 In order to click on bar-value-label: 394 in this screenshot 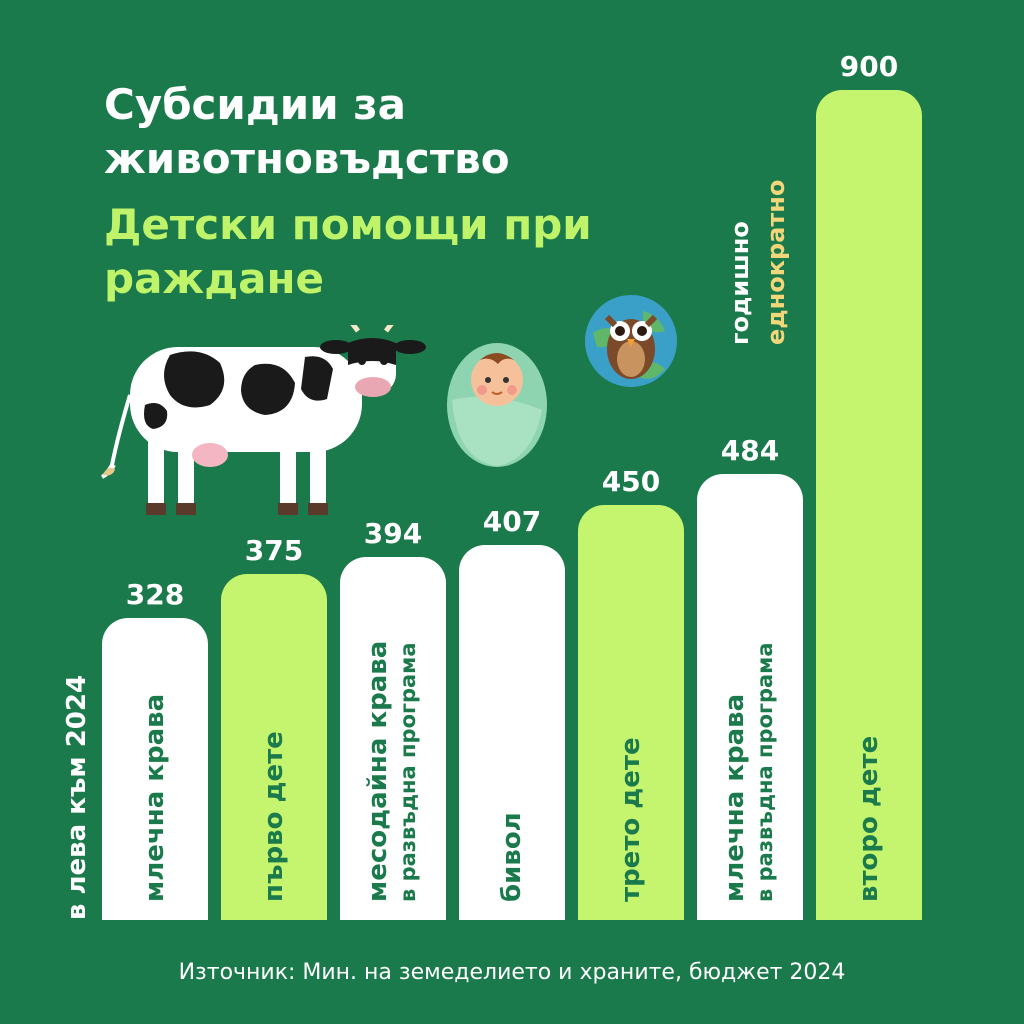, I will do `click(393, 533)`.